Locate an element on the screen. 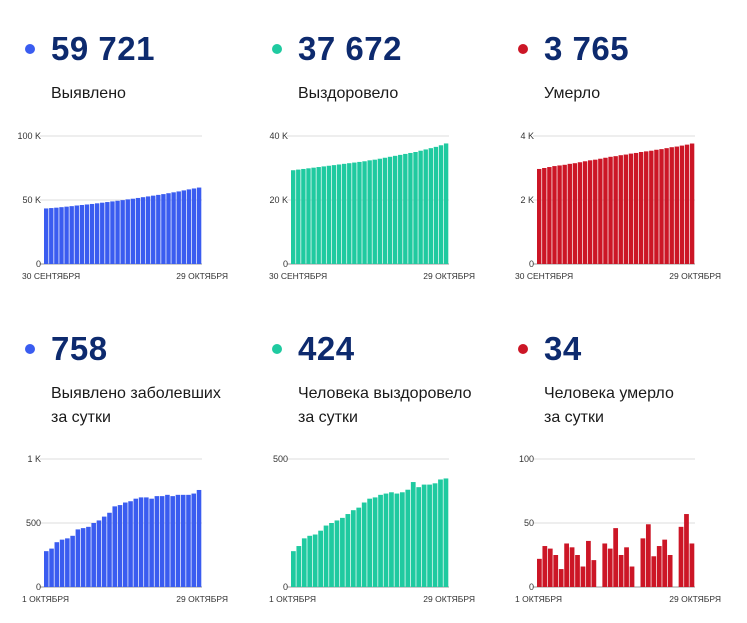  bar-chart: 0 500 1 ОКТЯБРЯ 29 ОКТЯБРЯ is located at coordinates (372, 529).